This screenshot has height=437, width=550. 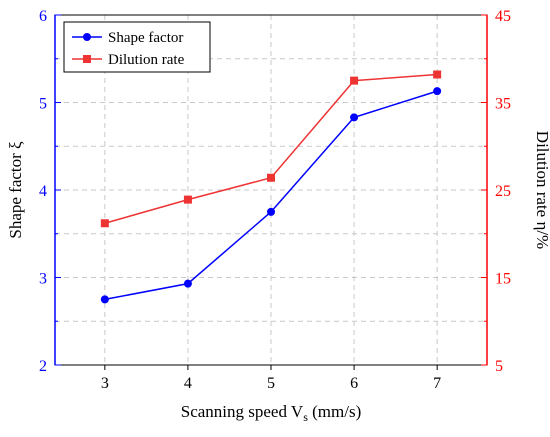 I want to click on x-tick-label: 5, so click(x=271, y=383).